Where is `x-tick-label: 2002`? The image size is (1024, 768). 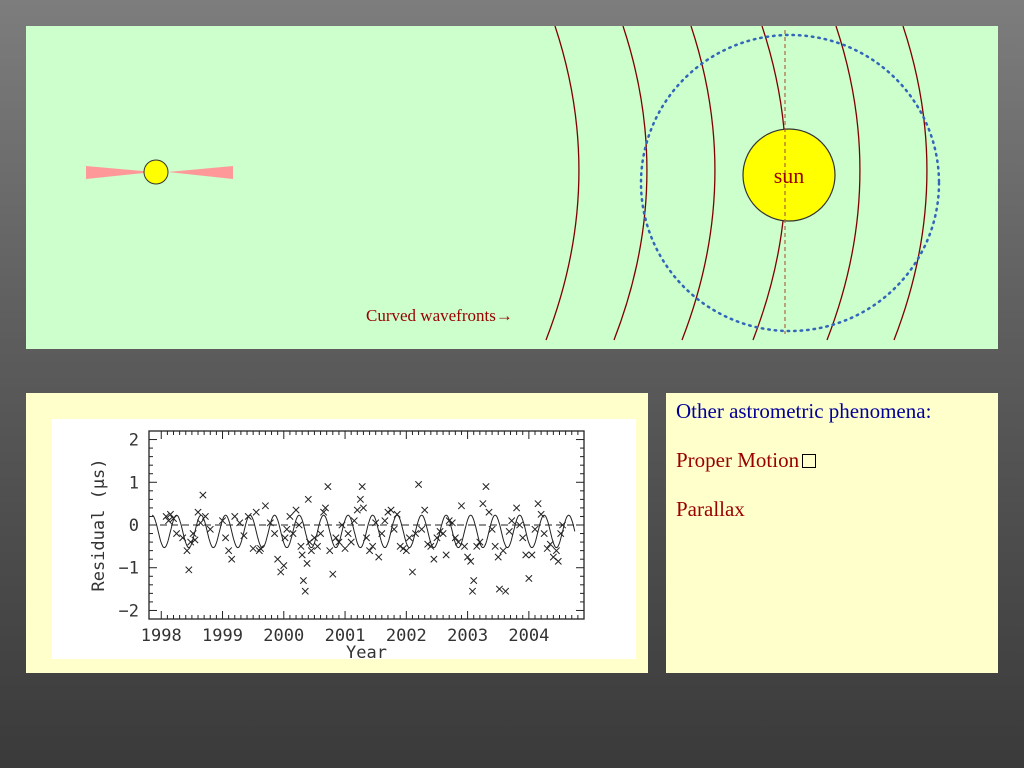
x-tick-label: 2002 is located at coordinates (406, 636).